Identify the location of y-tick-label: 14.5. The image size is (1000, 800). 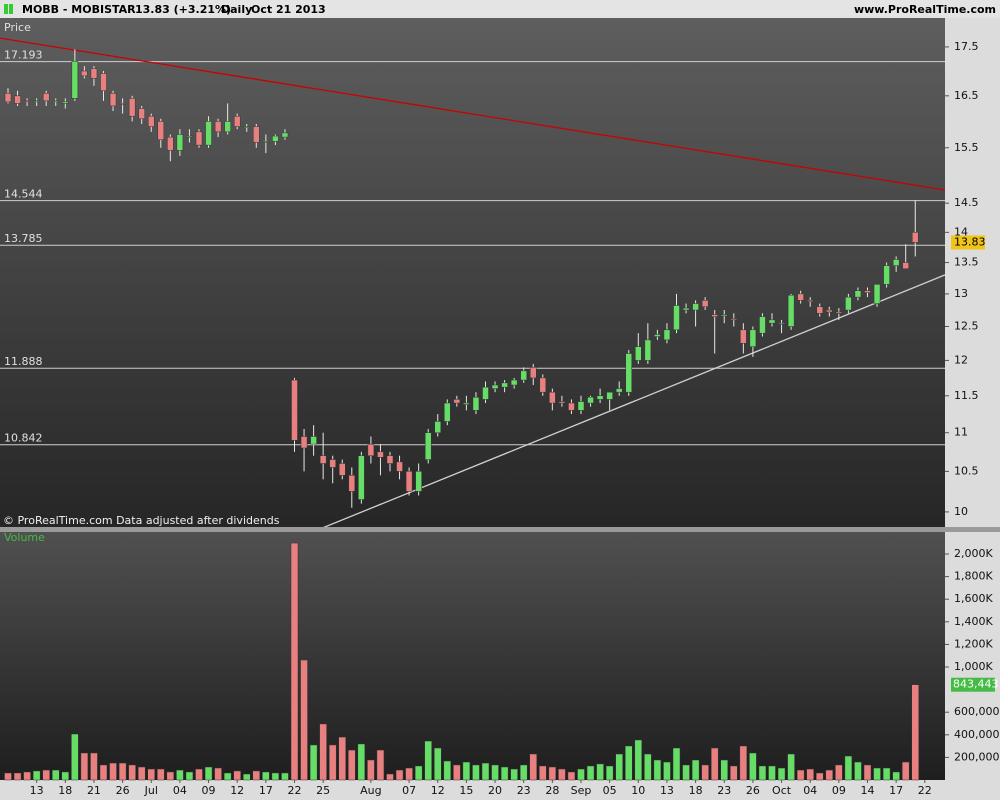
(966, 202).